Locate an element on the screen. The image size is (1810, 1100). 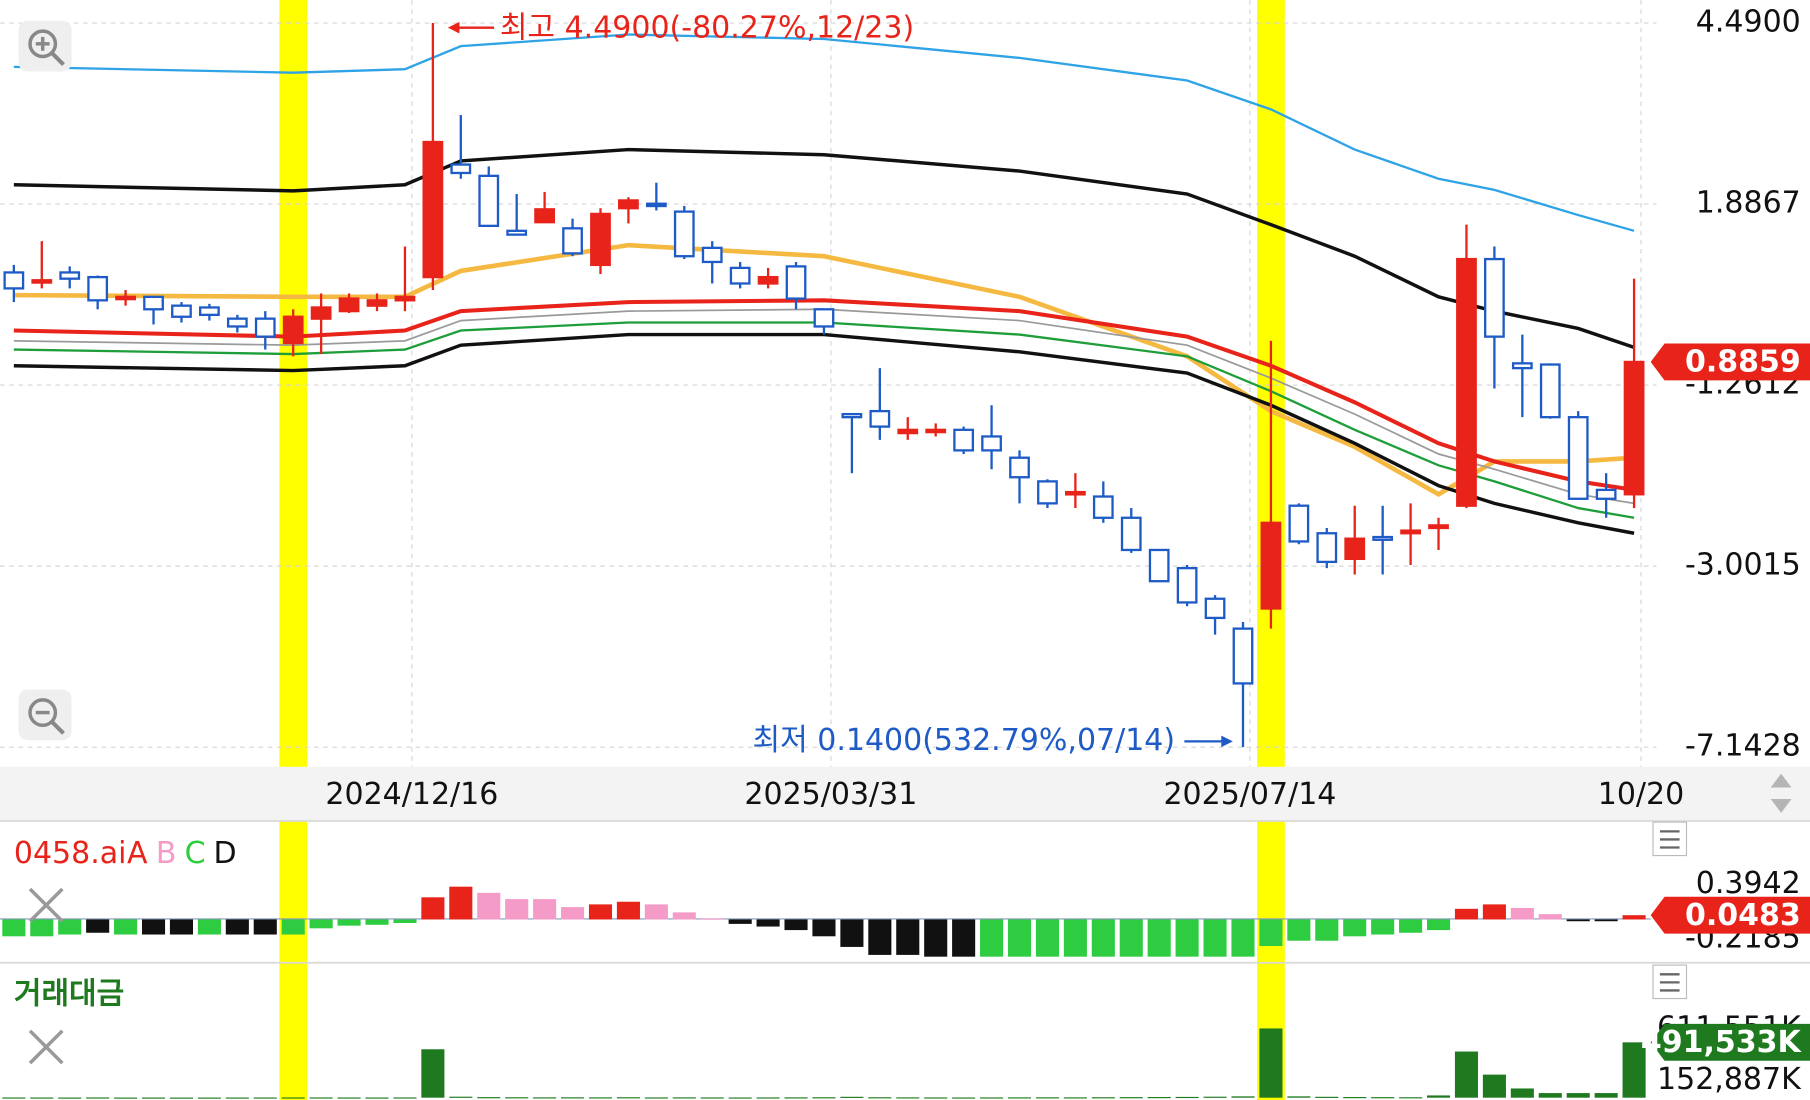
zoom-out-button is located at coordinates (45, 715).